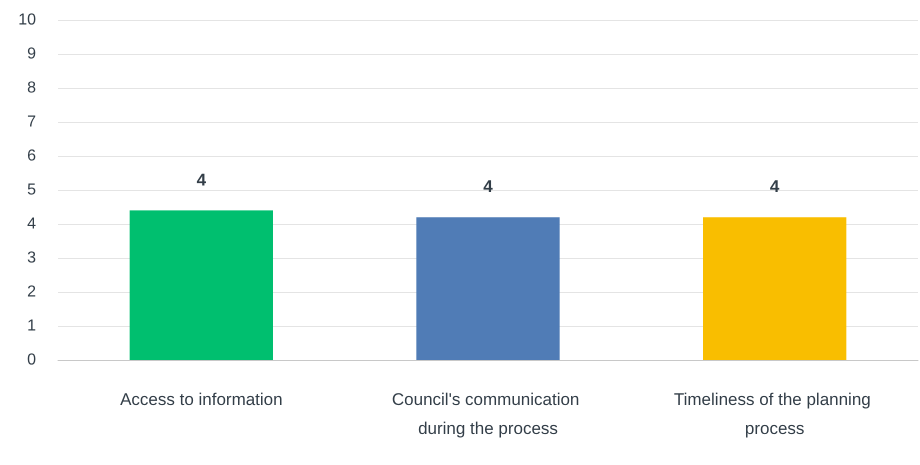  What do you see at coordinates (31, 190) in the screenshot?
I see `y-tick-label: 5` at bounding box center [31, 190].